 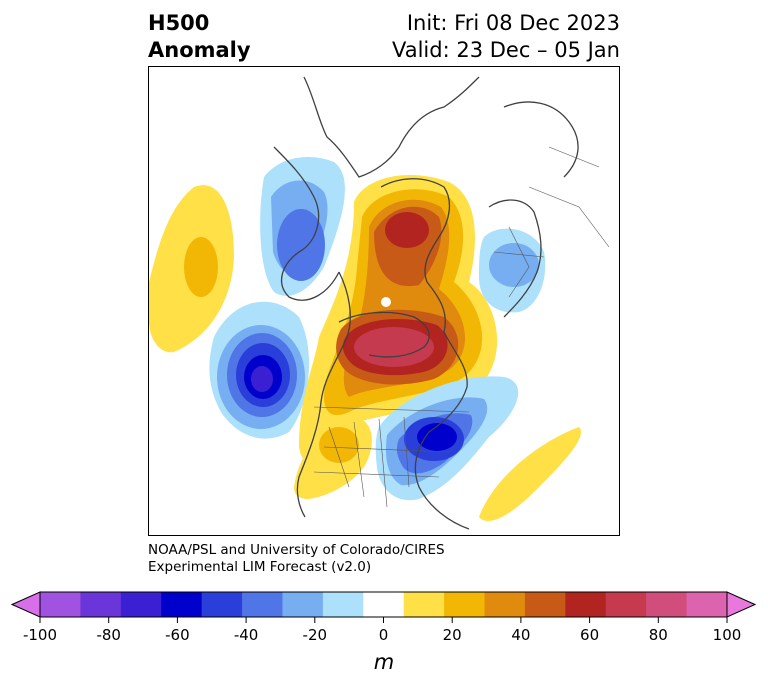 I want to click on colorbar-tick-label: 20, so click(x=452, y=635).